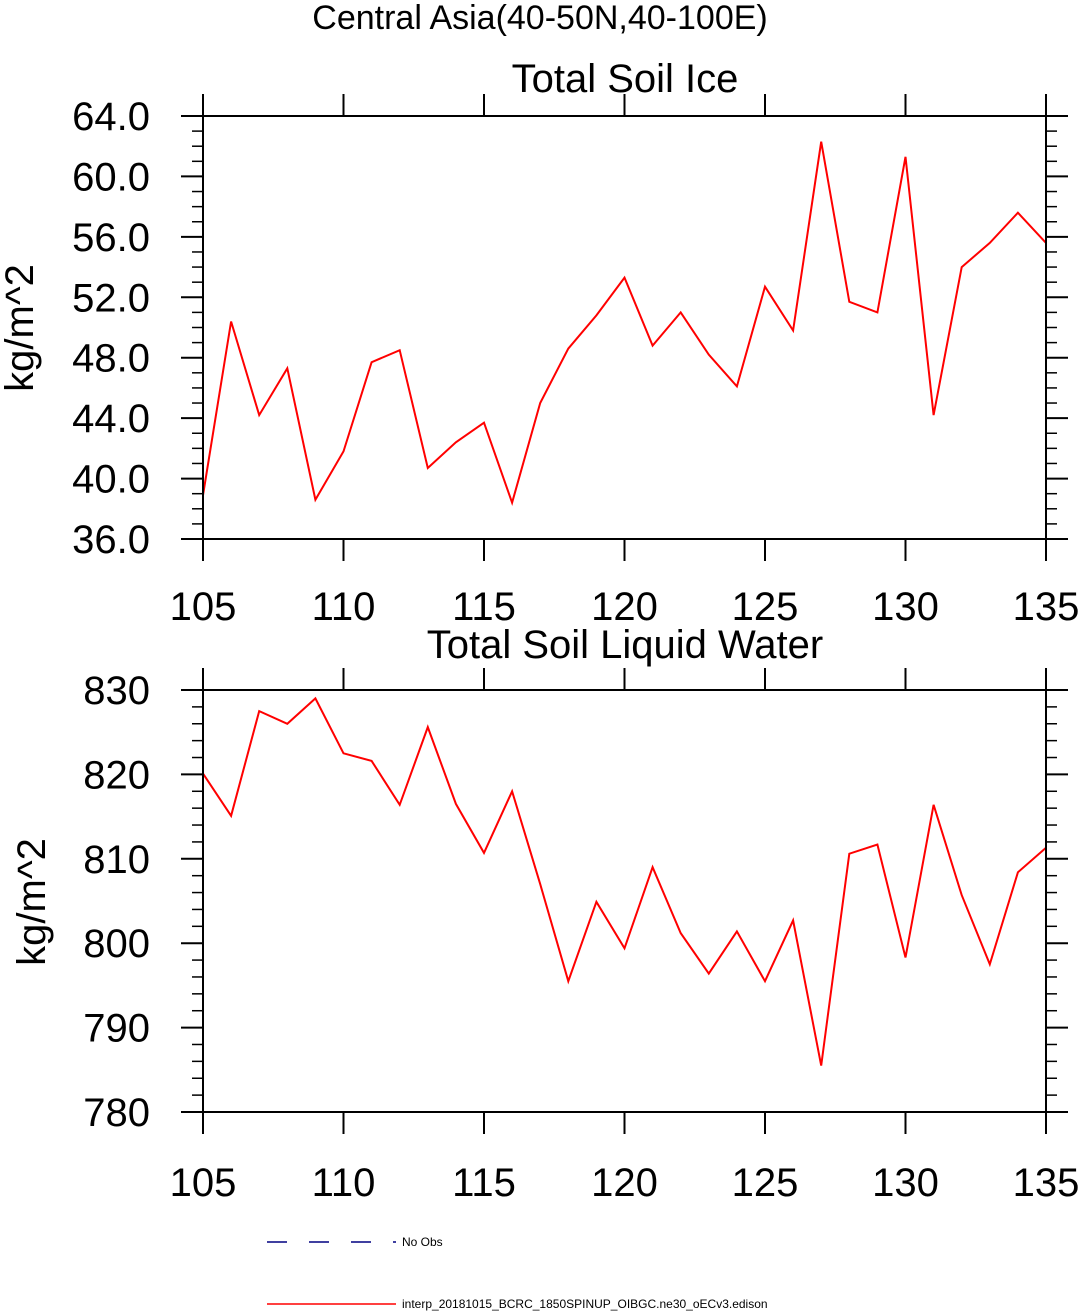 The width and height of the screenshot is (1080, 1316). I want to click on y-tick-label: 36.0, so click(111, 540).